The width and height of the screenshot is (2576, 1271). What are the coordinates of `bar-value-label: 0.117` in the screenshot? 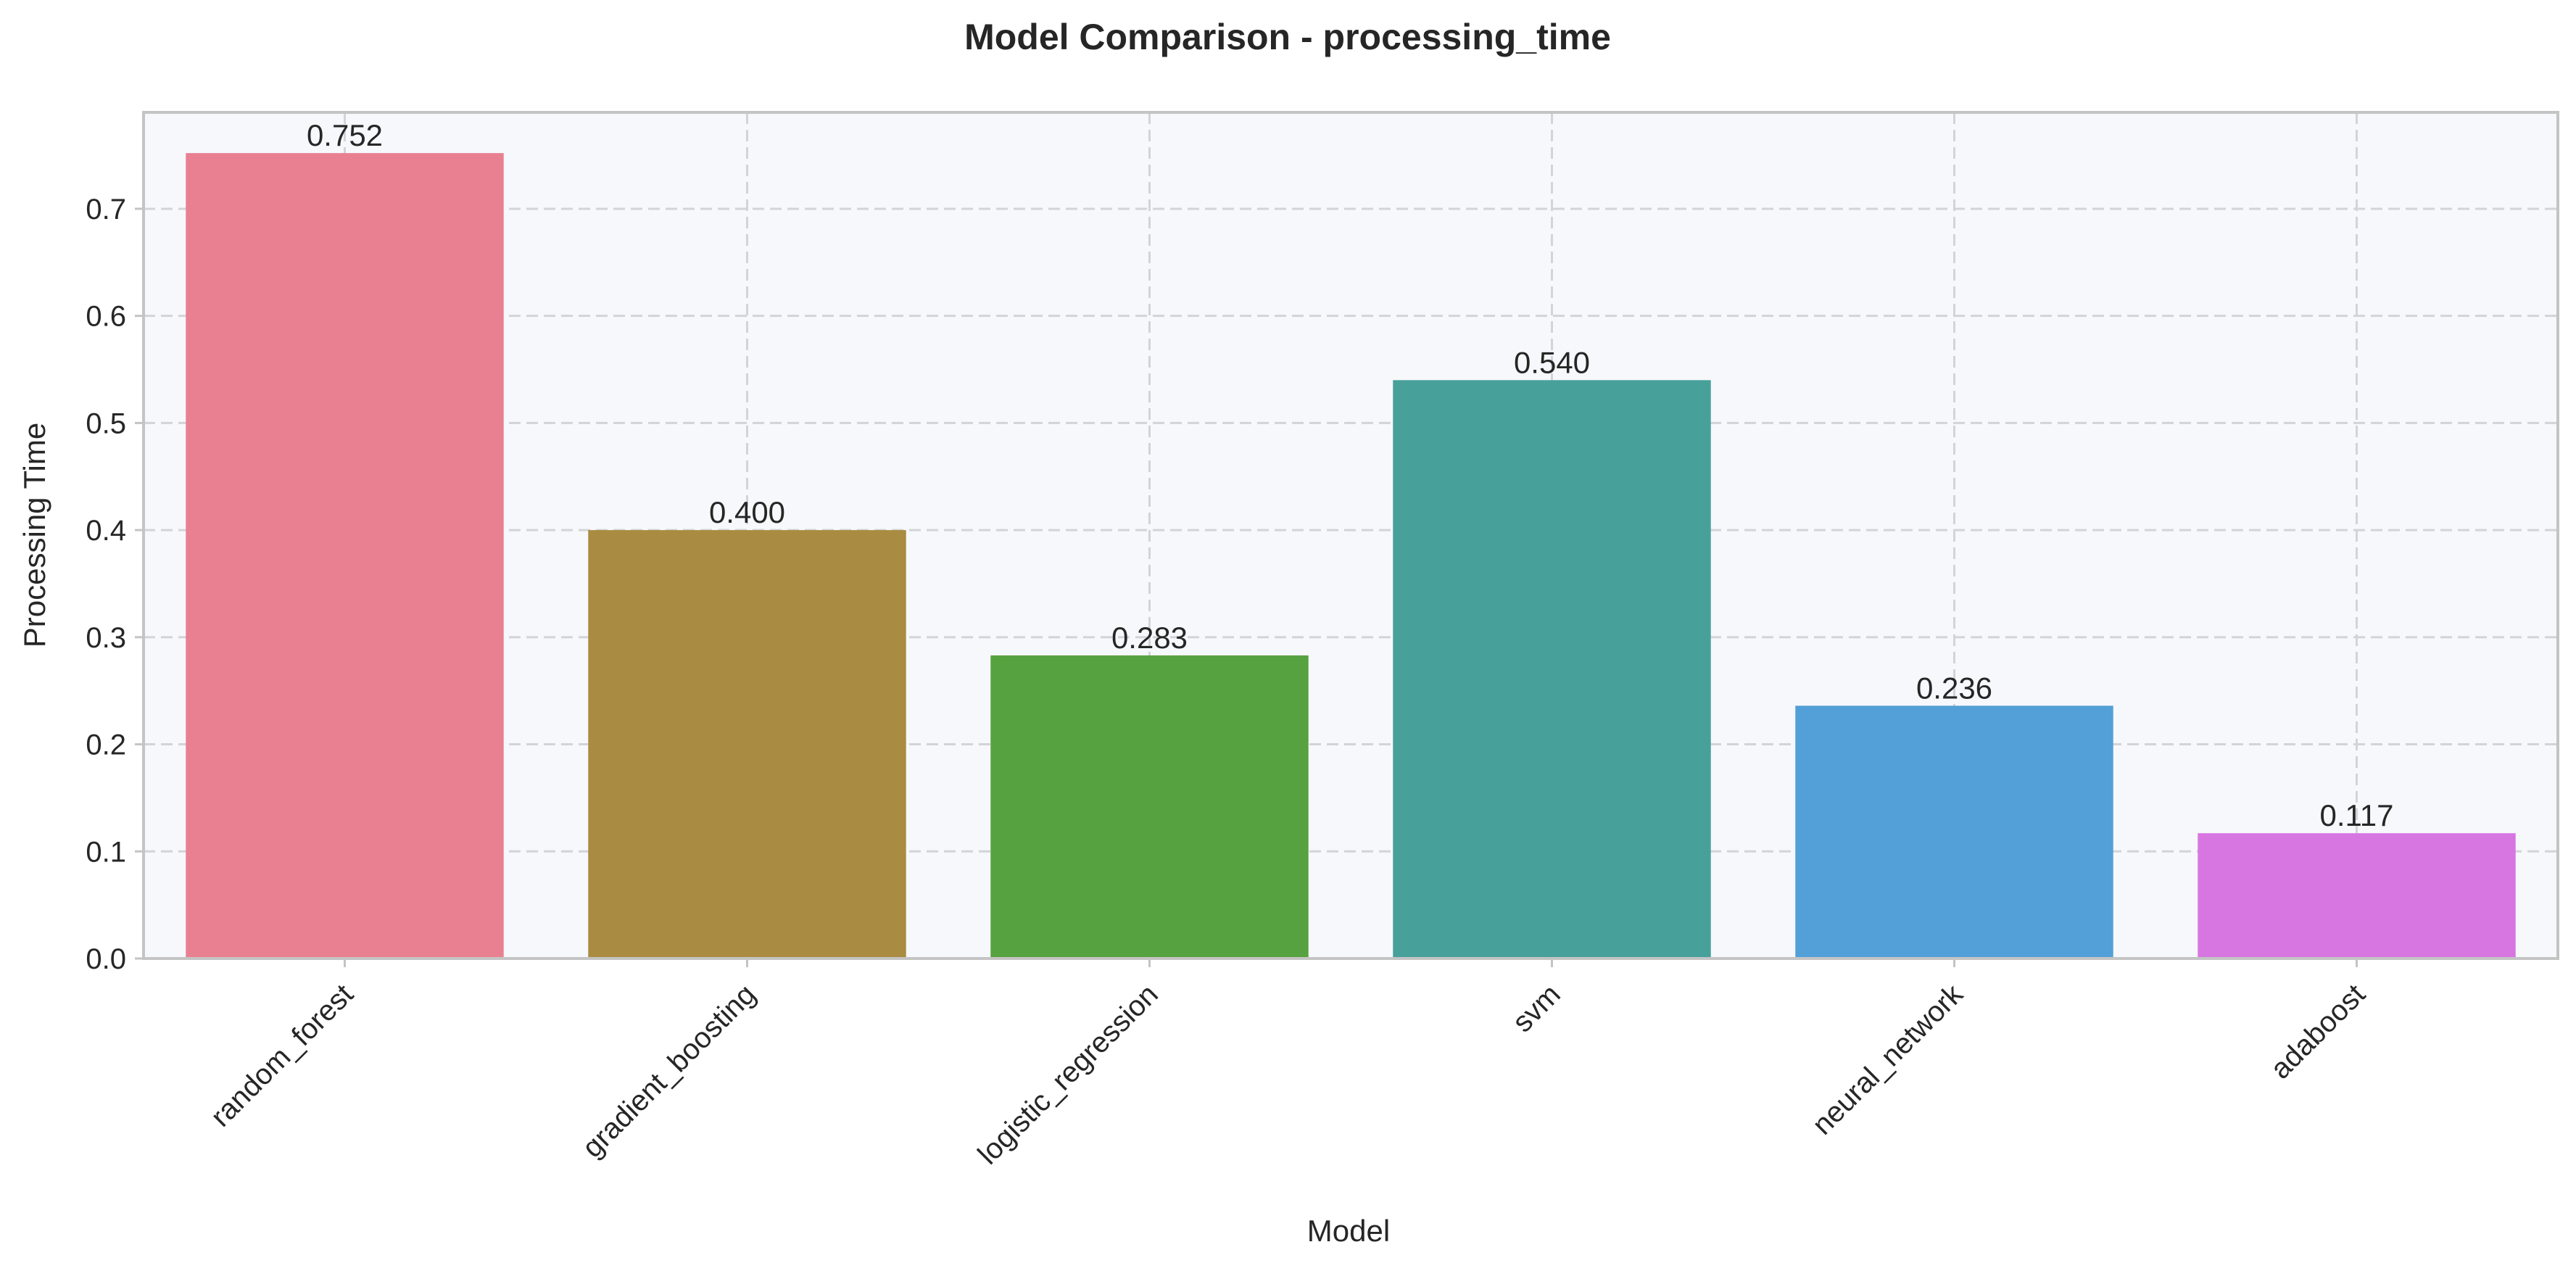 It's located at (2357, 815).